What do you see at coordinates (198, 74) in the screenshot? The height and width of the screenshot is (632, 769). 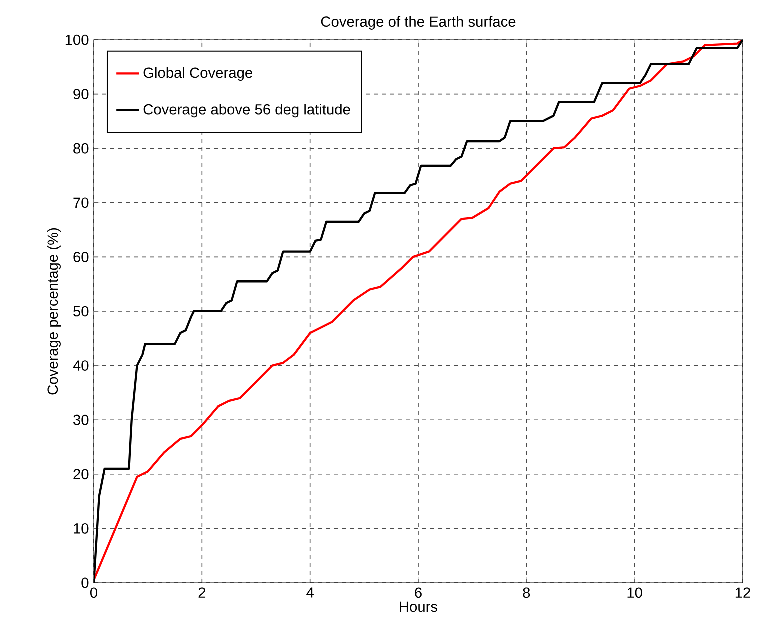 I see `legend-label: Global Coverage` at bounding box center [198, 74].